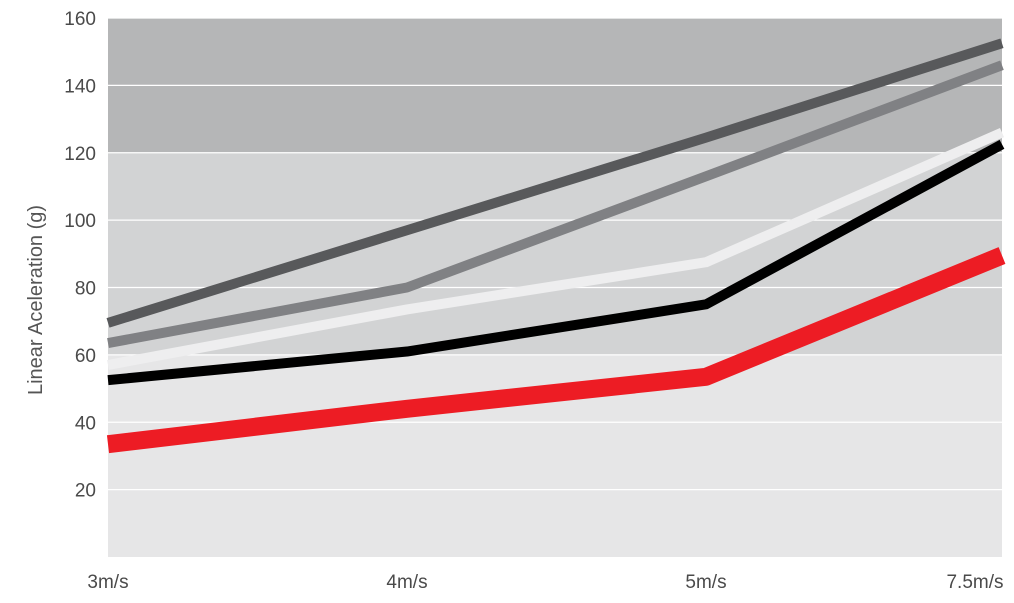 The width and height of the screenshot is (1014, 603). What do you see at coordinates (80, 19) in the screenshot?
I see `y-tick-label-160: 160` at bounding box center [80, 19].